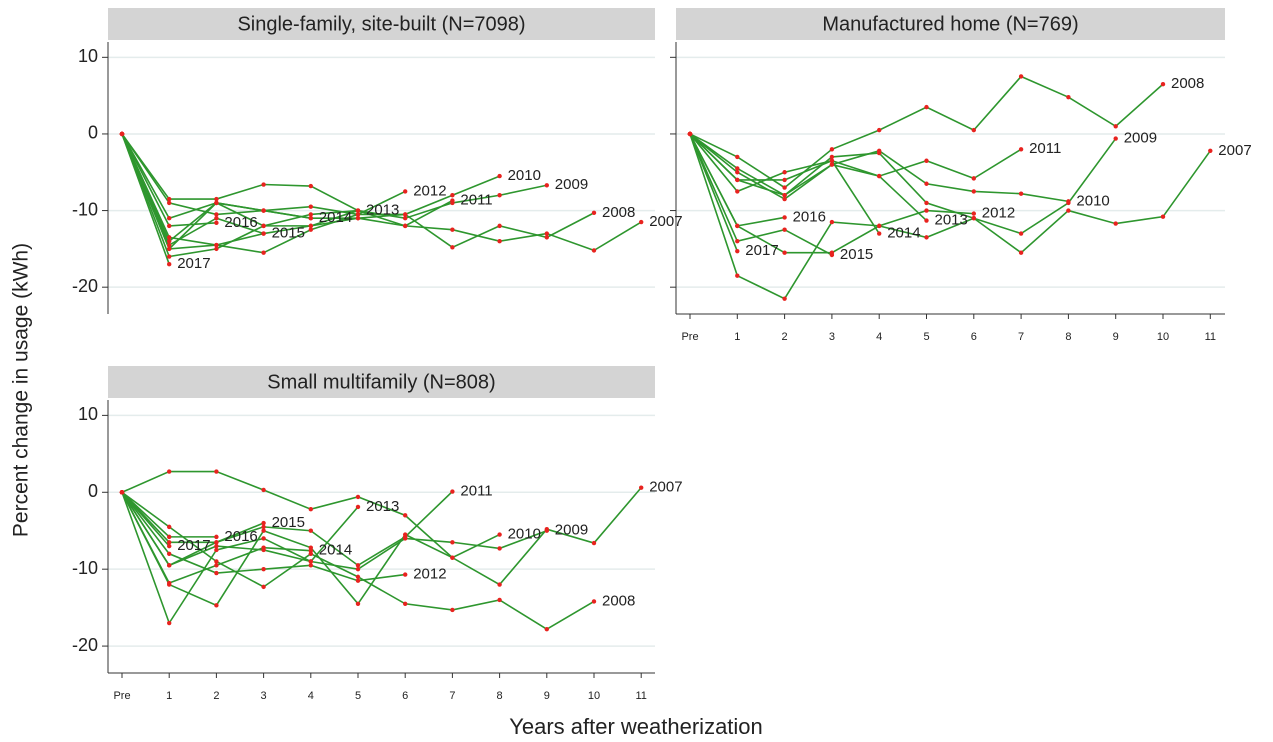 The height and width of the screenshot is (742, 1273). What do you see at coordinates (571, 184) in the screenshot?
I see `series-end-label: 2009` at bounding box center [571, 184].